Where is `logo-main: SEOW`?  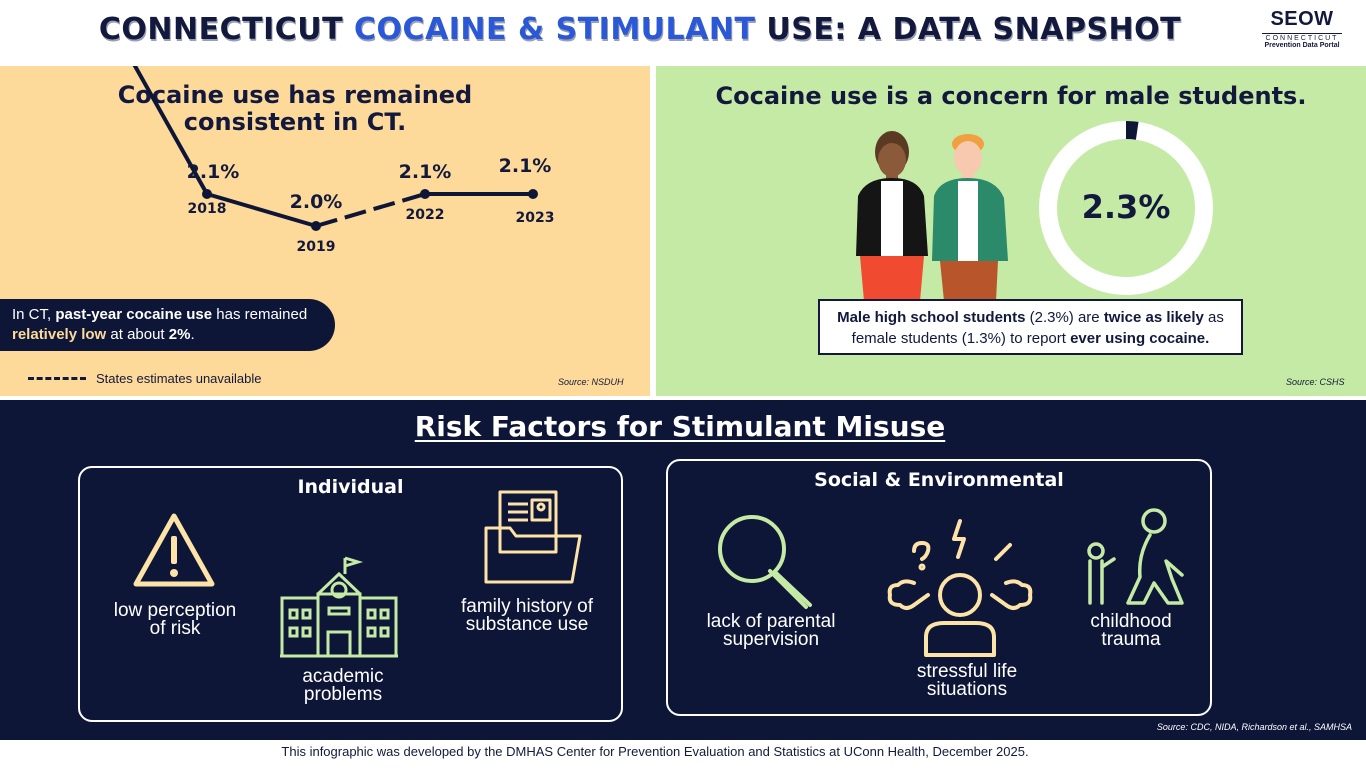
logo-main: SEOW is located at coordinates (1302, 19).